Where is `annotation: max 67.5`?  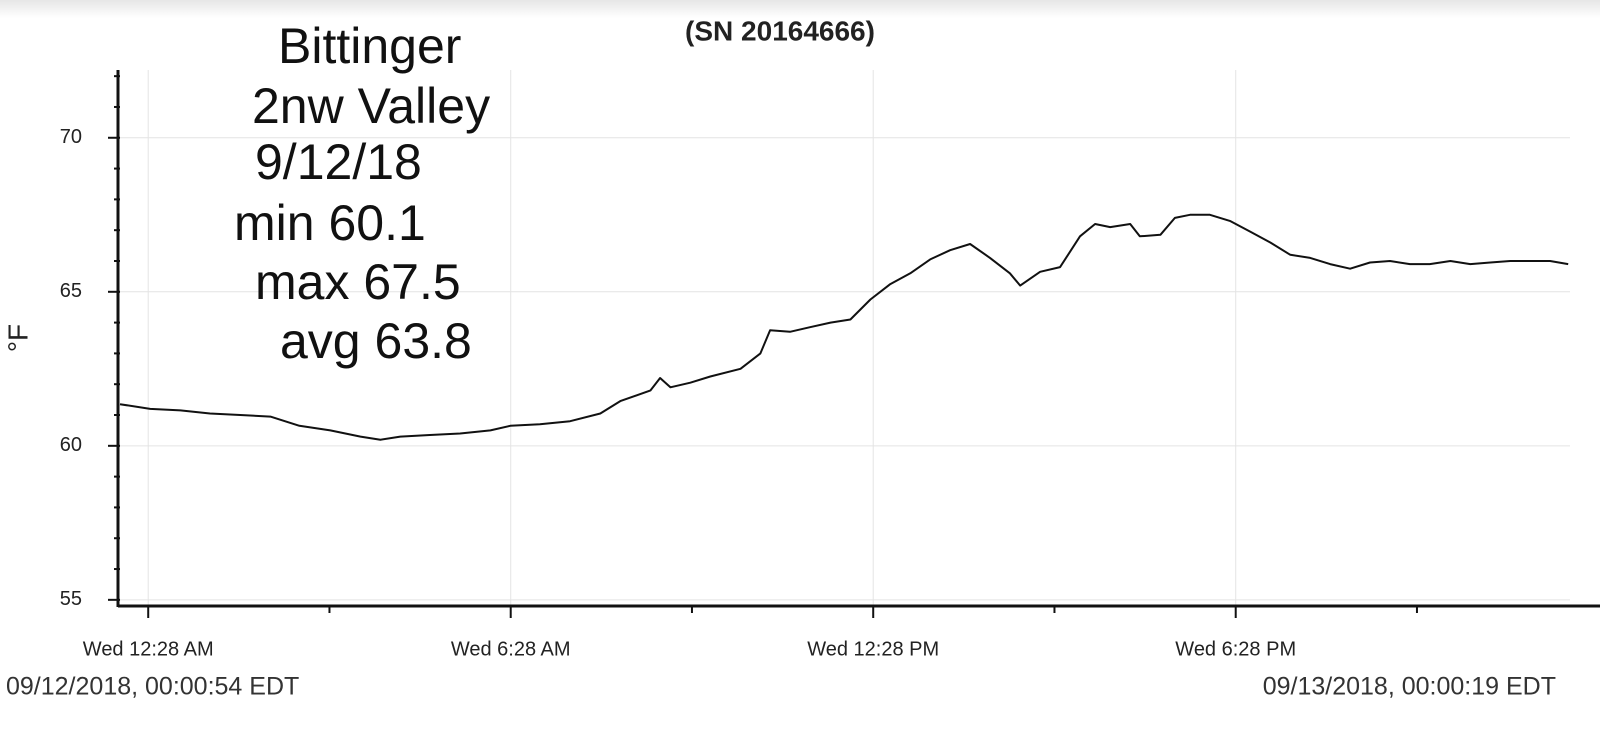
annotation: max 67.5 is located at coordinates (358, 282).